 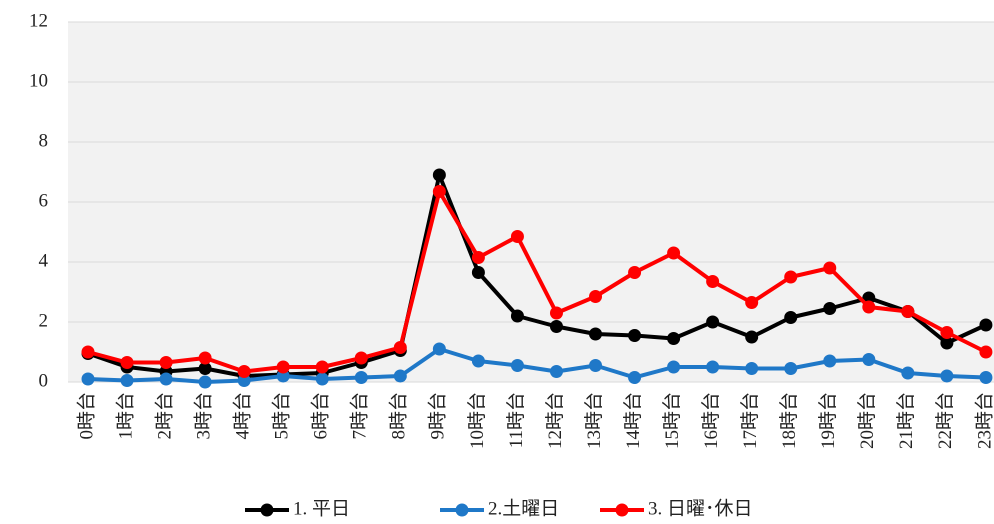 What do you see at coordinates (44, 320) in the screenshot?
I see `y-tick-label: 2` at bounding box center [44, 320].